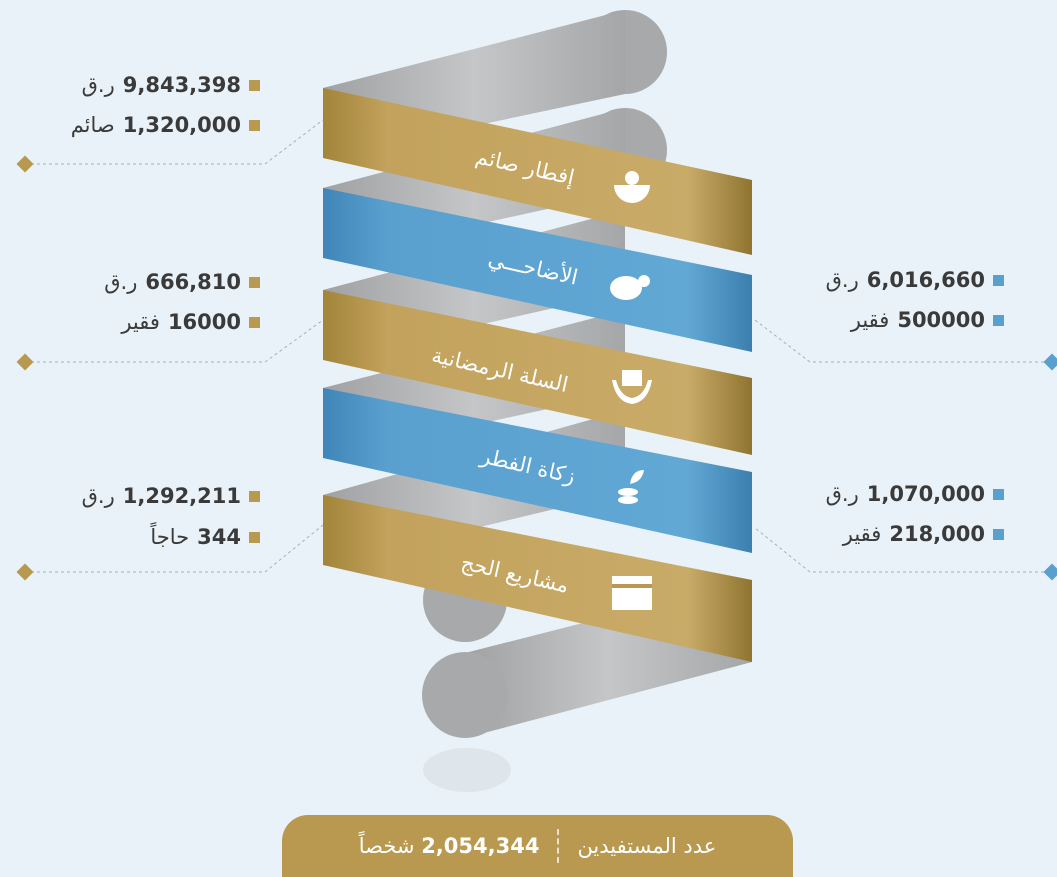 Image resolution: width=1057 pixels, height=877 pixels. I want to click on stat-value: 1,292,211, so click(181, 496).